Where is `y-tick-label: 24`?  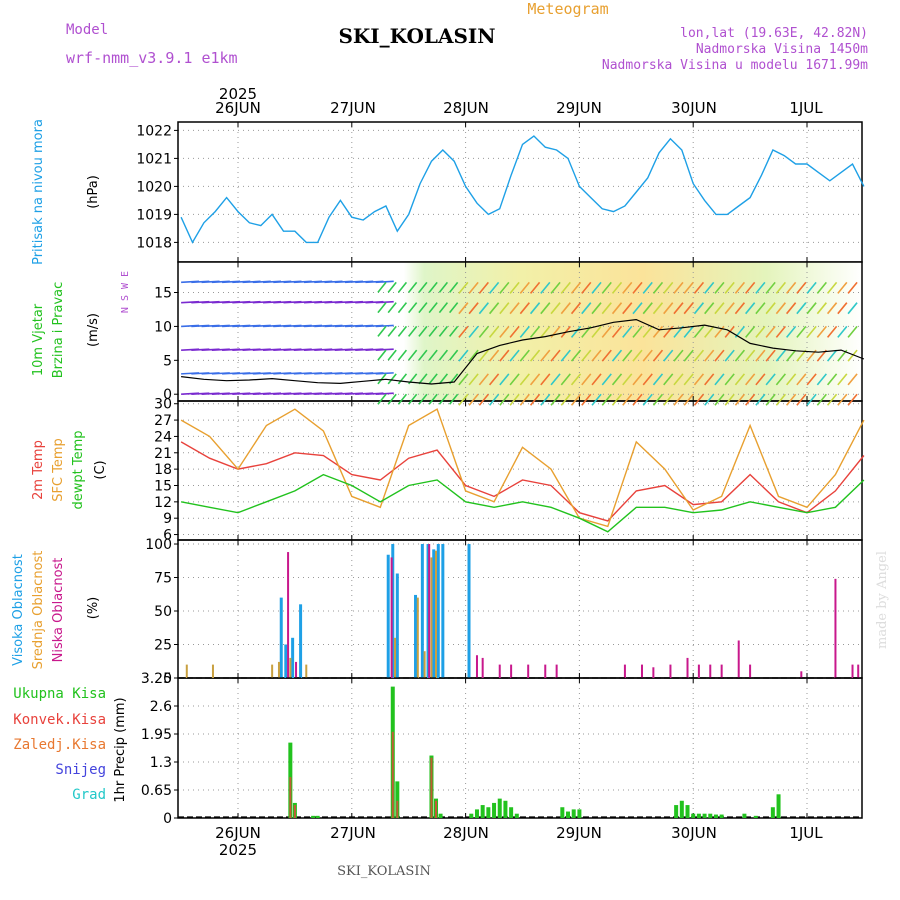
y-tick-label: 24 is located at coordinates (163, 437).